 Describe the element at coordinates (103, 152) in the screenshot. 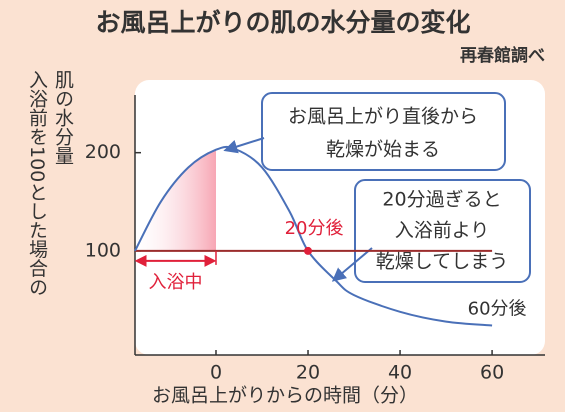

I see `y-tick-label: 200` at that location.